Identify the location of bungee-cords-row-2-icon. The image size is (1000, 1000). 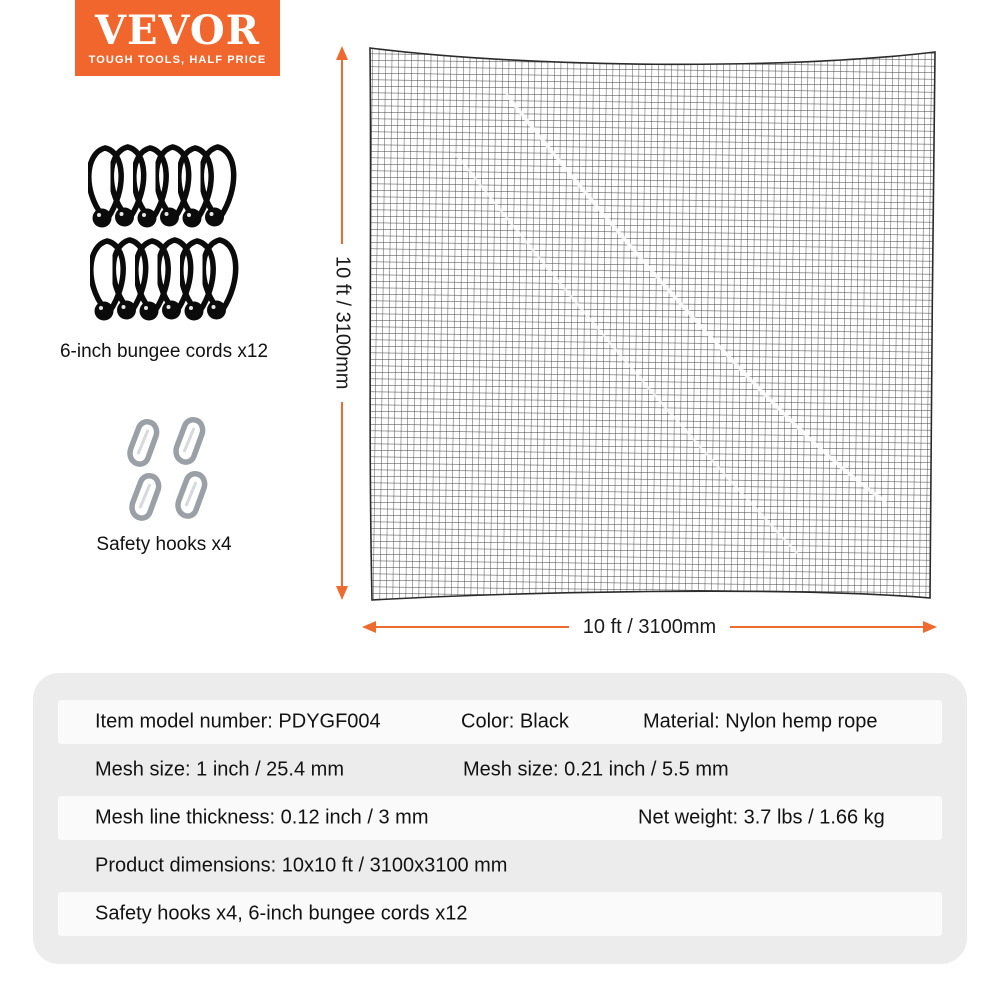
(169, 278).